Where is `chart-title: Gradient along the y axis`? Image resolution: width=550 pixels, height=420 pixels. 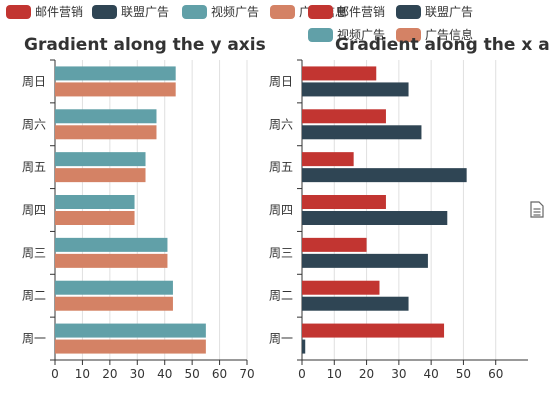
chart-title: Gradient along the y axis is located at coordinates (145, 45).